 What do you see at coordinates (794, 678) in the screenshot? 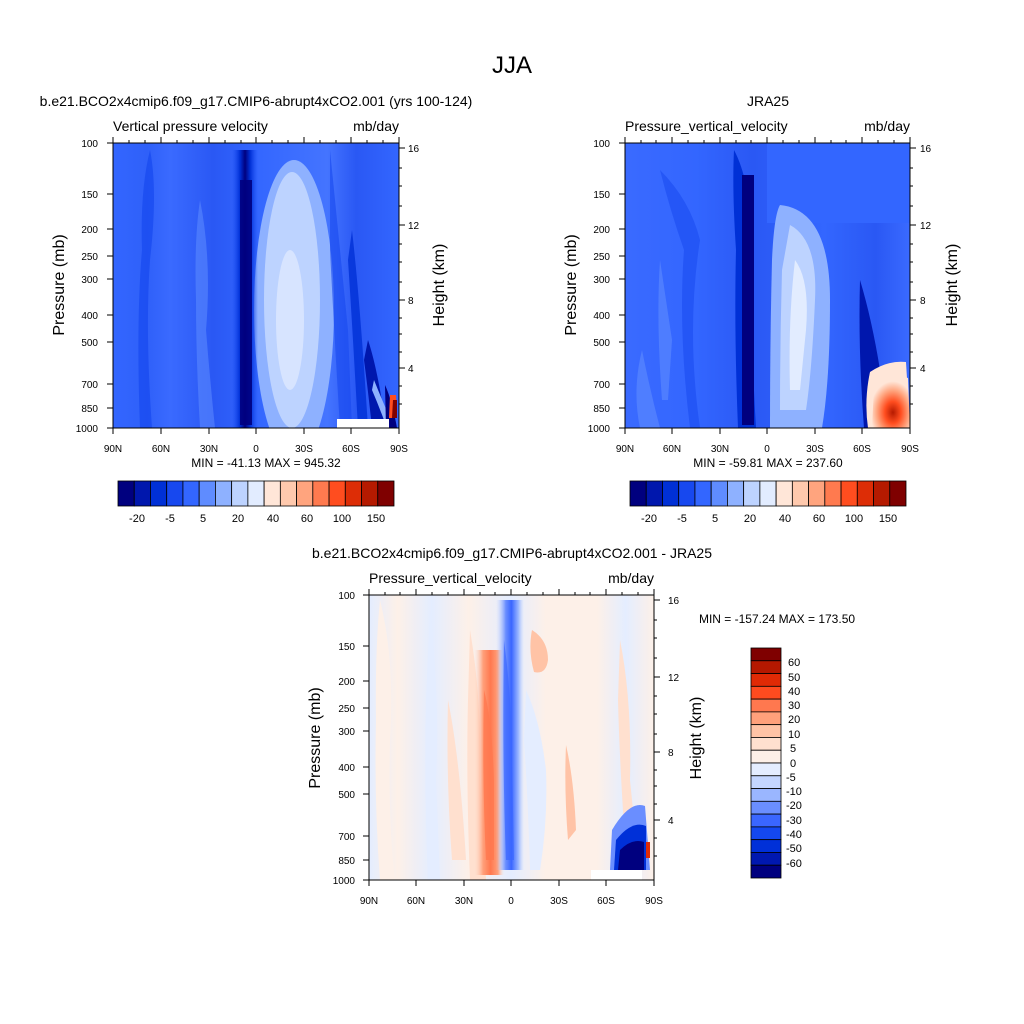
I see `colorbar-label: 50` at bounding box center [794, 678].